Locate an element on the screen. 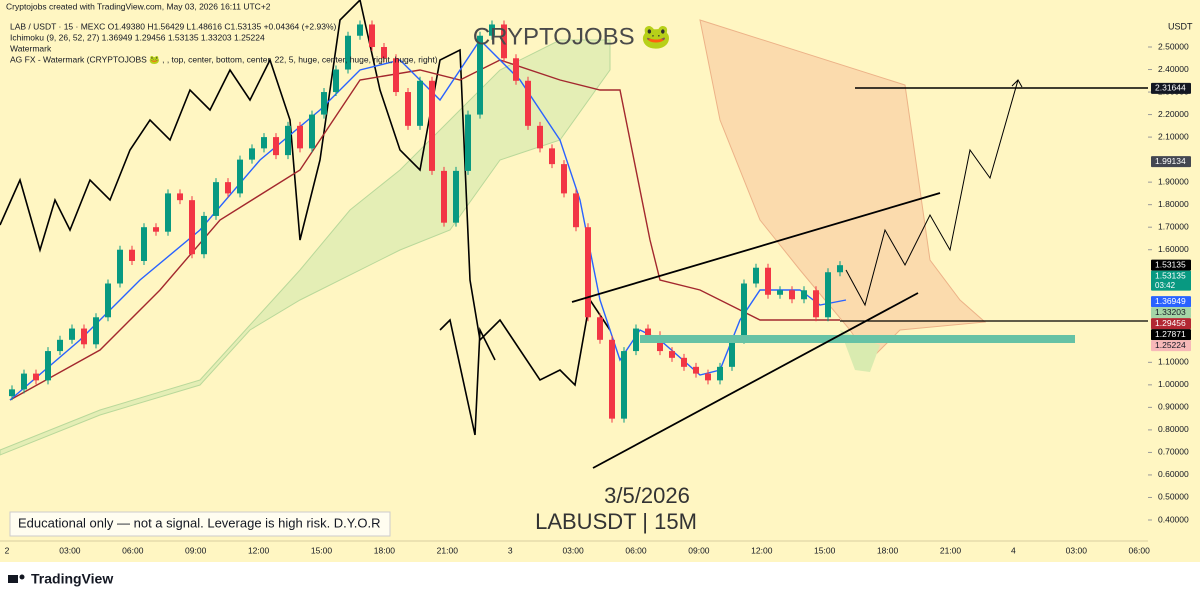  disclaimer-box is located at coordinates (200, 524).